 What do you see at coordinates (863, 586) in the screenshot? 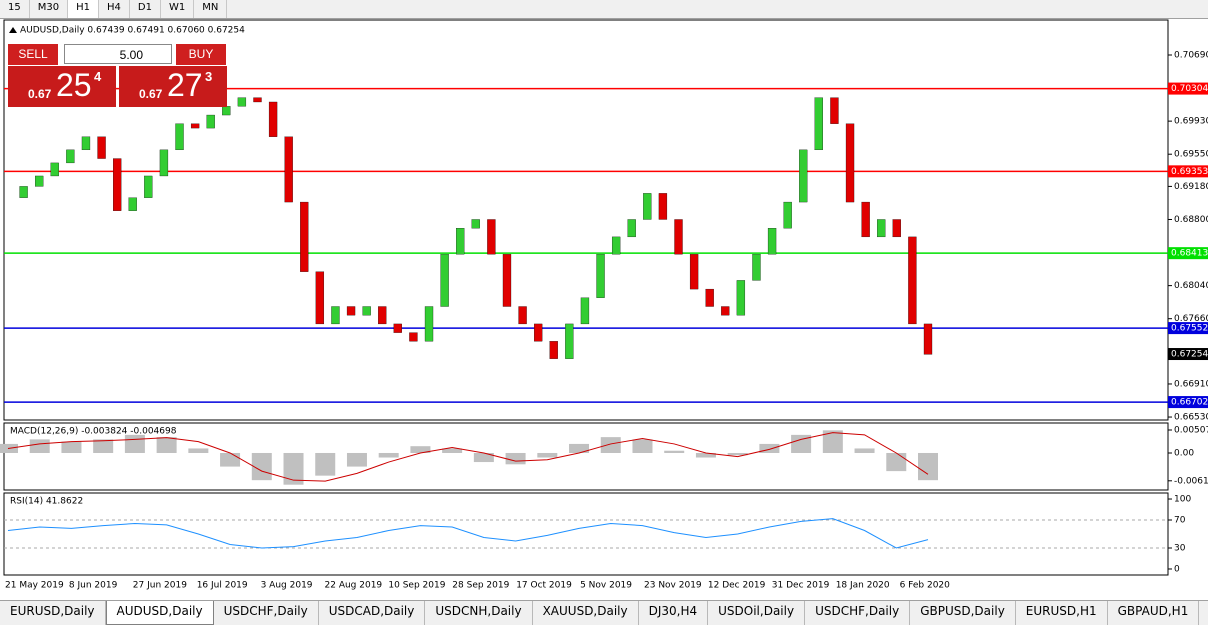
I see `x-tick-label: 18 Jan 2020` at bounding box center [863, 586].